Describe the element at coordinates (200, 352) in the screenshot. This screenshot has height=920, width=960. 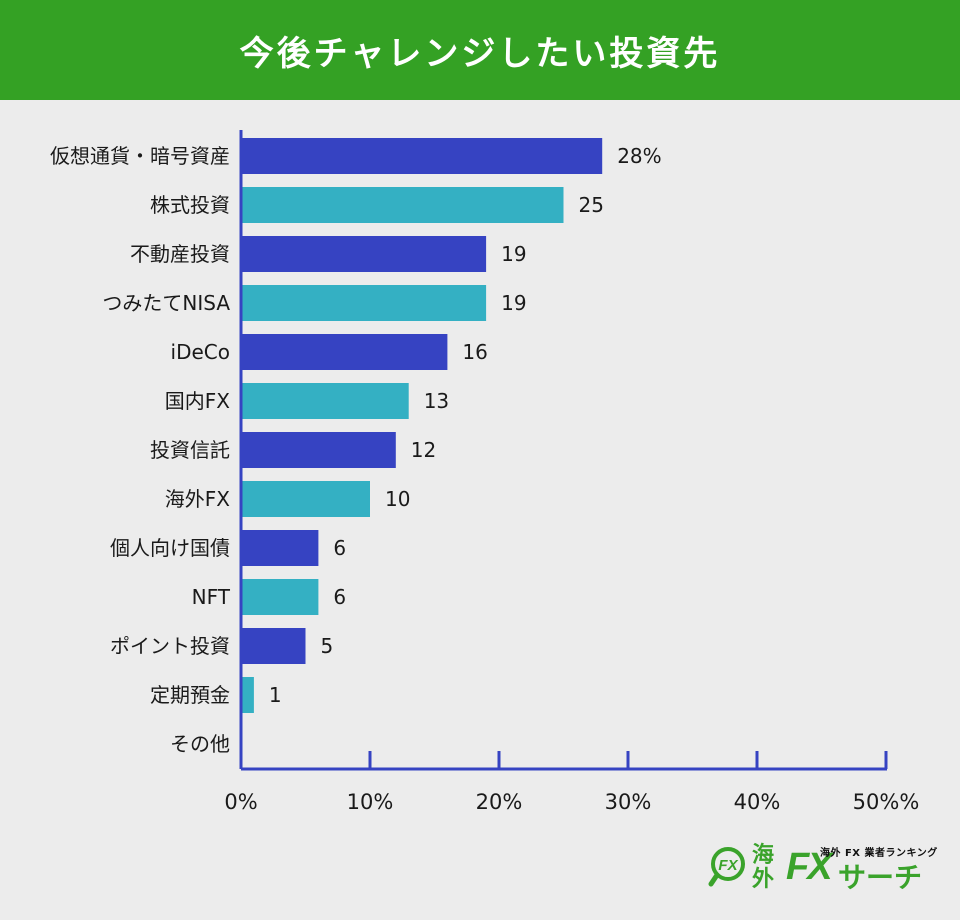
I see `category-label: iDeCo` at that location.